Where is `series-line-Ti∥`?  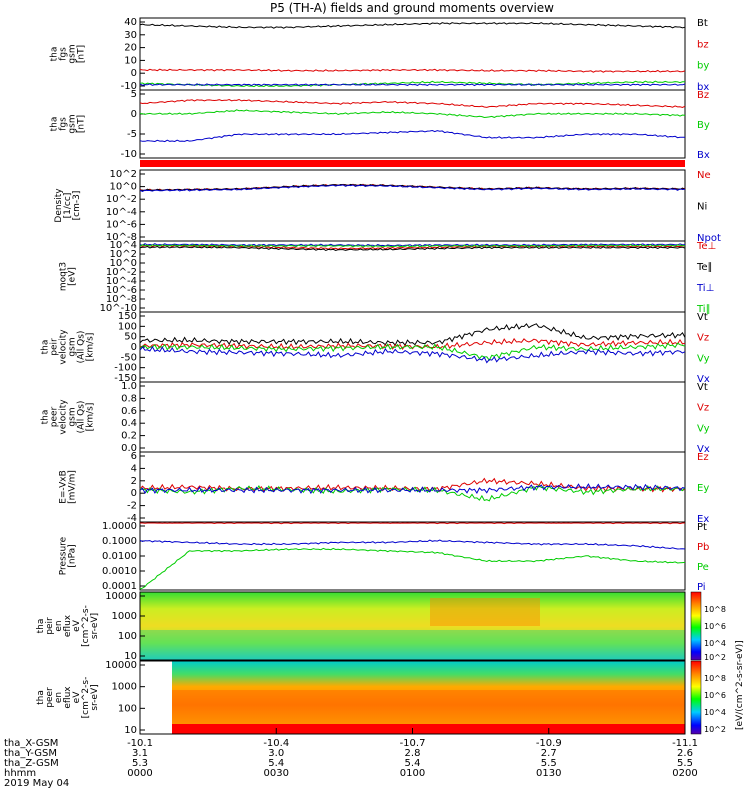 series-line-Ti∥ is located at coordinates (412, 246).